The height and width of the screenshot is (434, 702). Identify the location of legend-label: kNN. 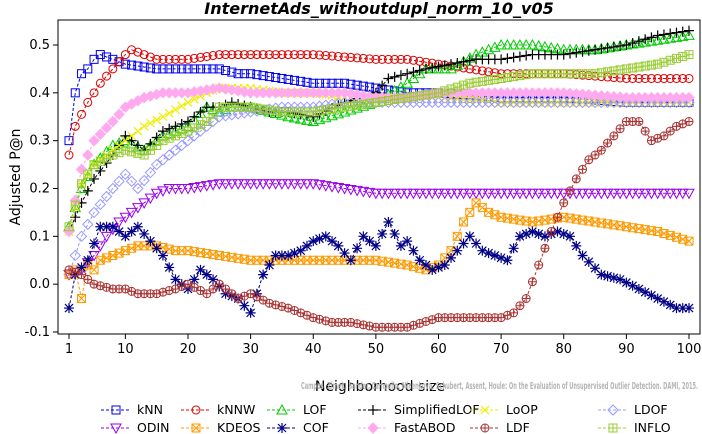
(150, 409).